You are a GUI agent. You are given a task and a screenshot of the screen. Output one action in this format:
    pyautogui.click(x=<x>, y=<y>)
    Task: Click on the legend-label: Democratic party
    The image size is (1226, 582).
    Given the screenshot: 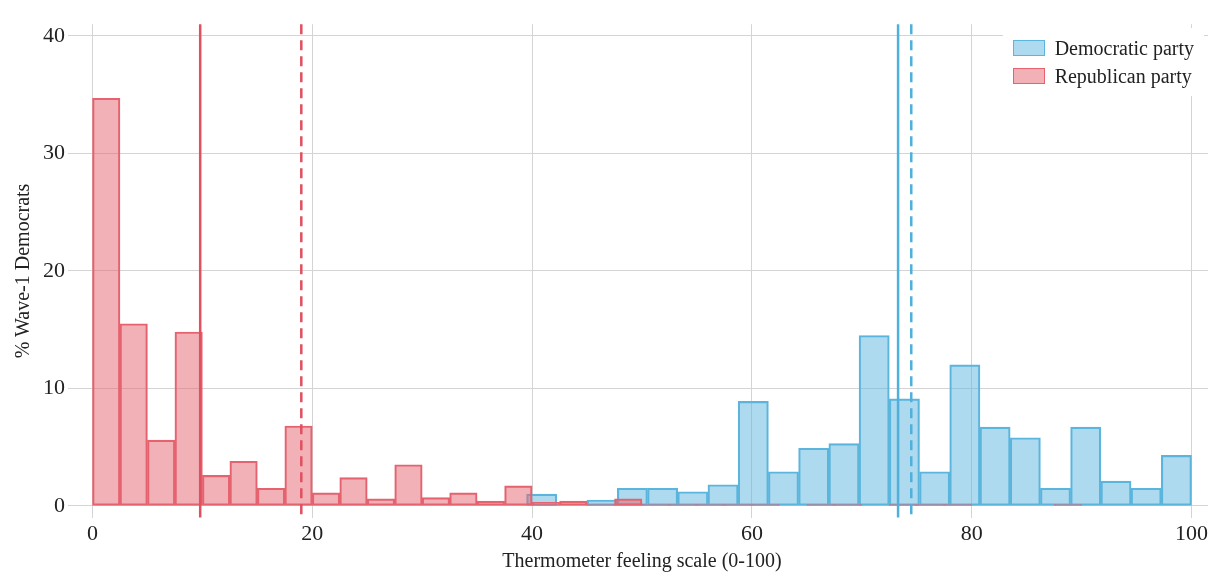 What is the action you would take?
    pyautogui.click(x=1124, y=49)
    